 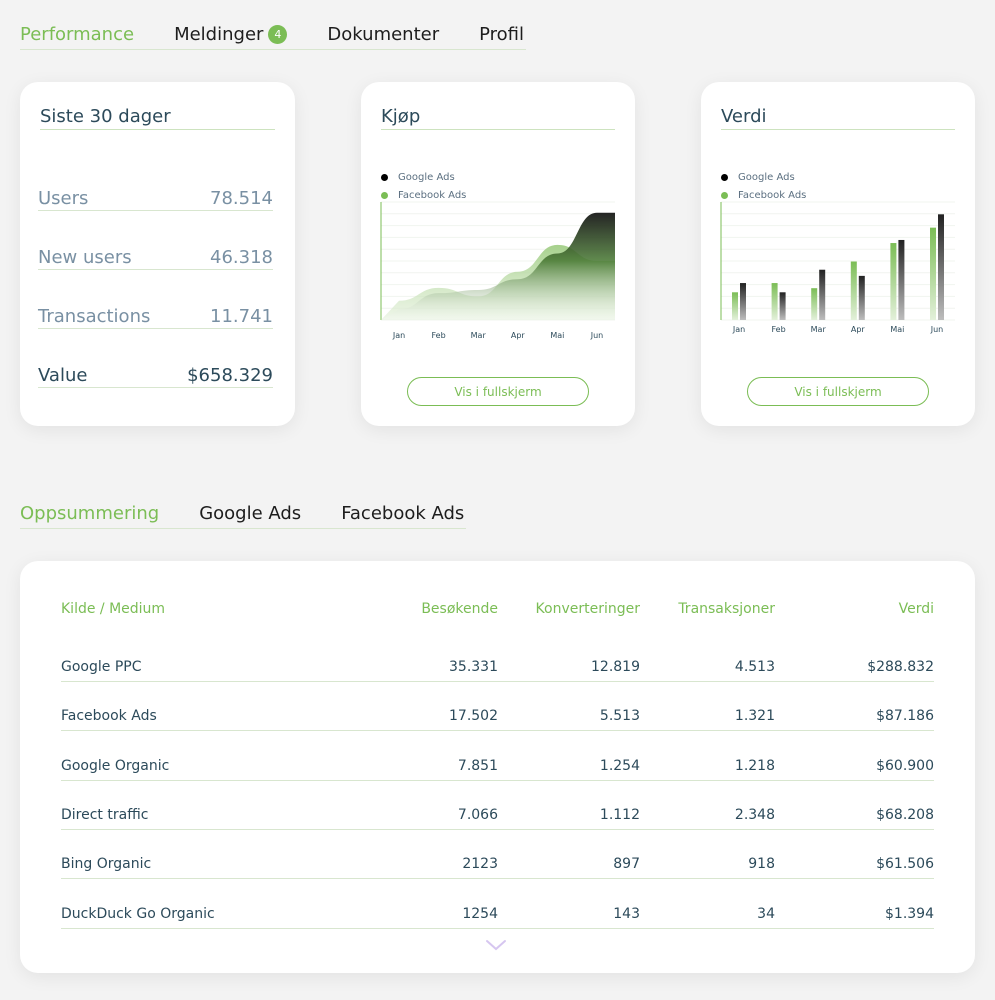 What do you see at coordinates (138, 913) in the screenshot?
I see `cell-source: DuckDuck Go Organic` at bounding box center [138, 913].